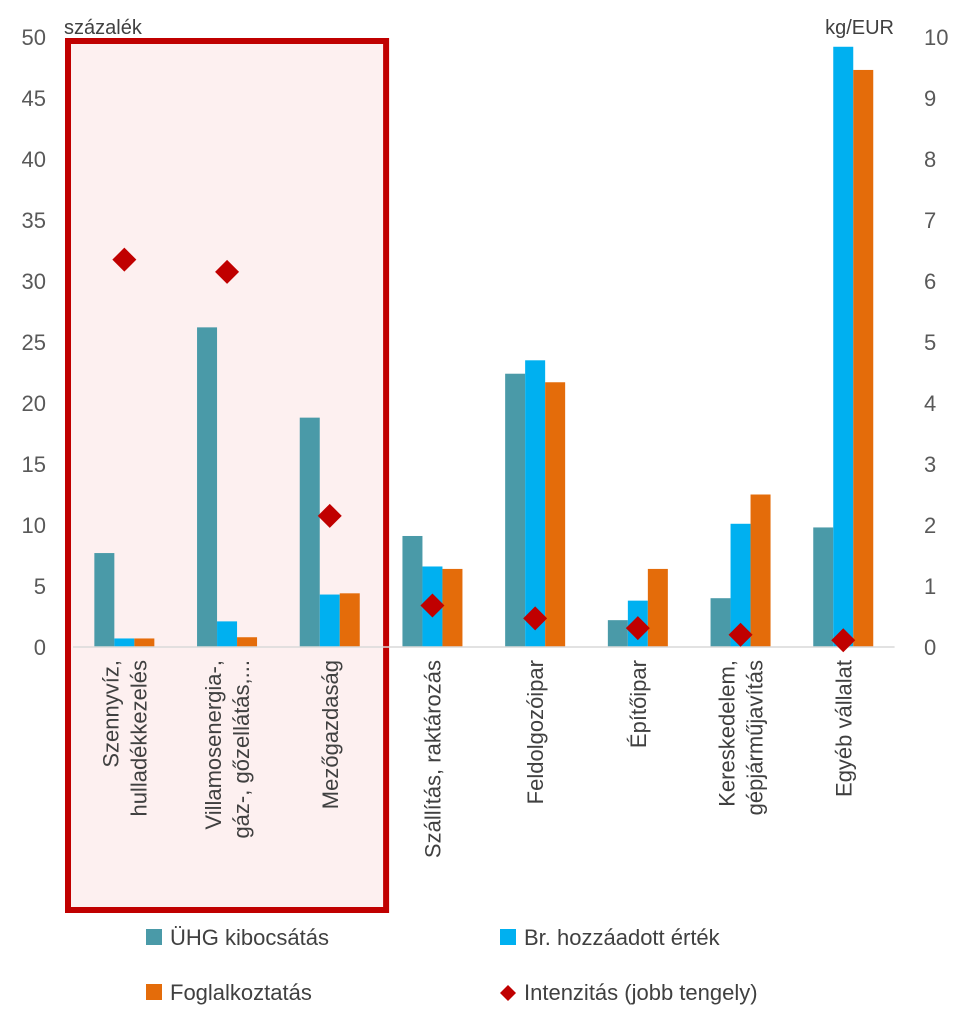 The image size is (959, 1013). Describe the element at coordinates (34, 464) in the screenshot. I see `left-tick-label: 15` at that location.